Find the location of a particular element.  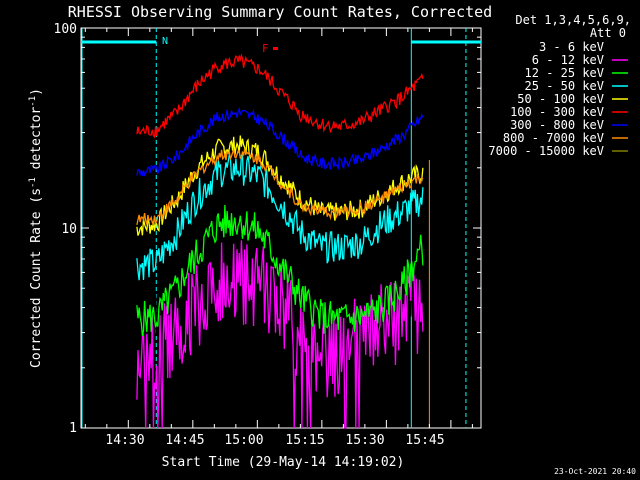

series-line-100-to-300kev is located at coordinates (280, 96).